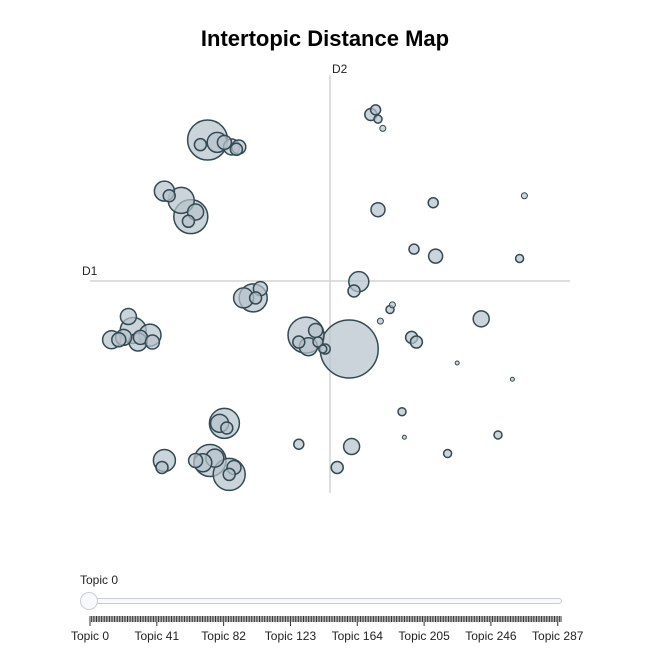 This screenshot has height=650, width=650. Describe the element at coordinates (99, 580) in the screenshot. I see `slider-current-topic: Topic 0` at that location.